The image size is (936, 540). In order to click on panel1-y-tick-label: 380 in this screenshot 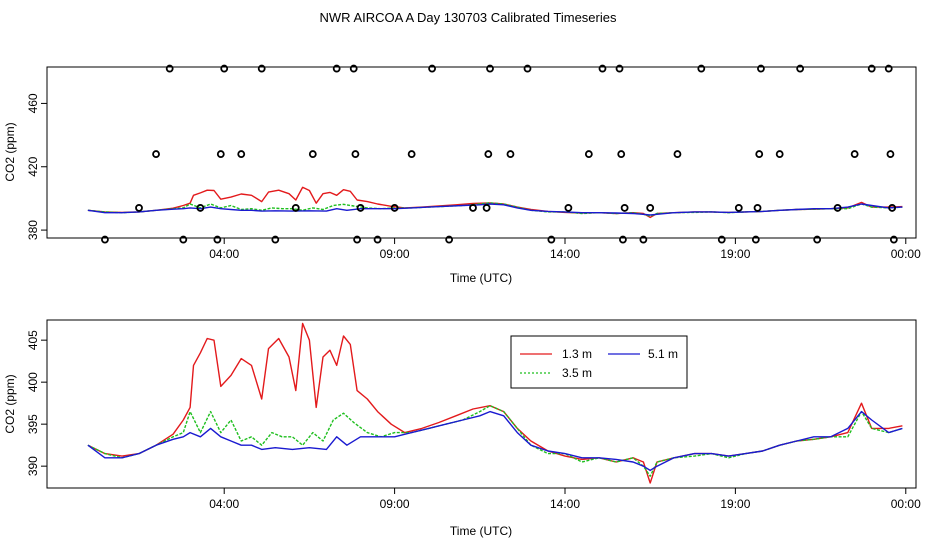, I will do `click(33, 230)`.